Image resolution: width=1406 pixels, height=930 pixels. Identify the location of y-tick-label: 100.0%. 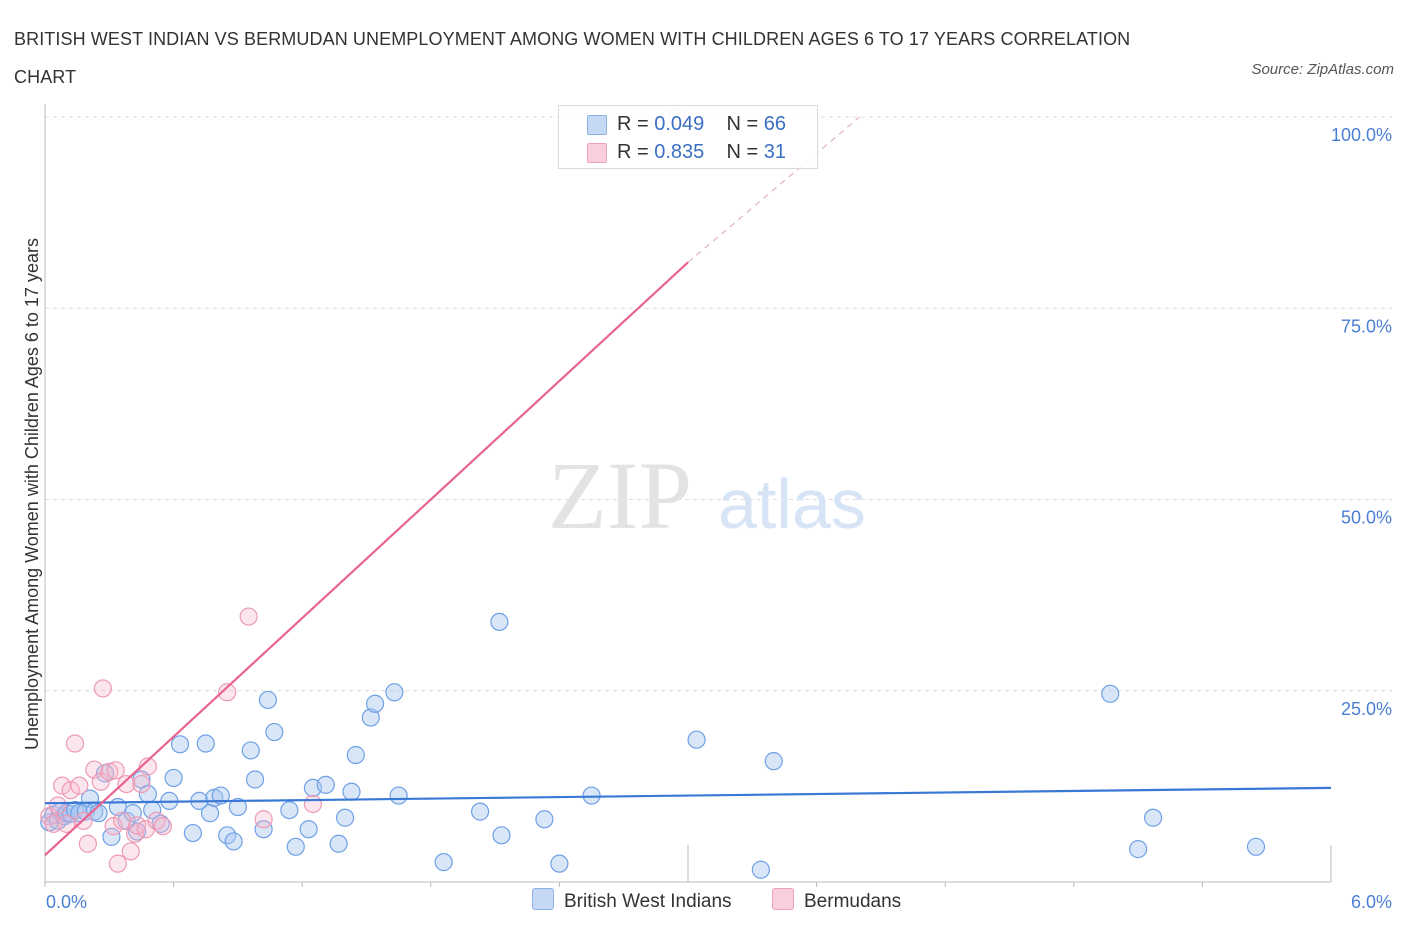
(1361, 135).